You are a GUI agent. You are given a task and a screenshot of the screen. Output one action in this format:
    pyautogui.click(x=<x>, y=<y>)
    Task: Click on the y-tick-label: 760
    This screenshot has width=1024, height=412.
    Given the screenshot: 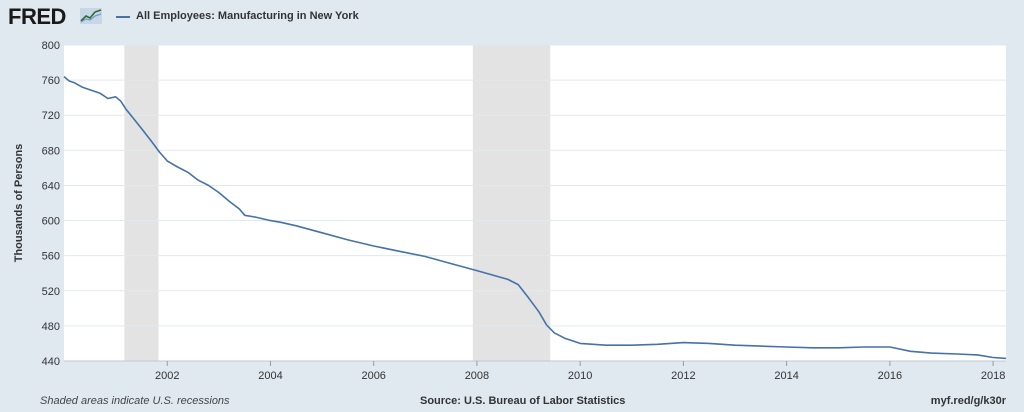 What is the action you would take?
    pyautogui.click(x=51, y=81)
    